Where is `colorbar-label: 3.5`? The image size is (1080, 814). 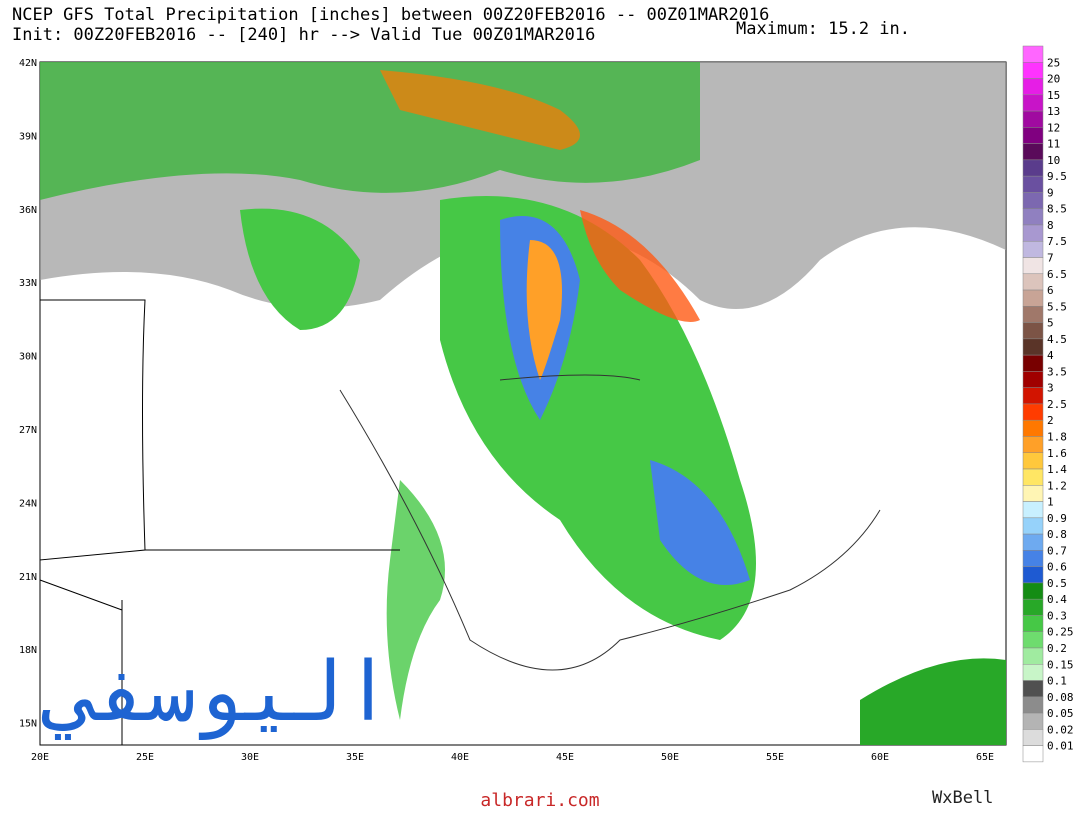
colorbar-label: 3.5 is located at coordinates (1057, 371).